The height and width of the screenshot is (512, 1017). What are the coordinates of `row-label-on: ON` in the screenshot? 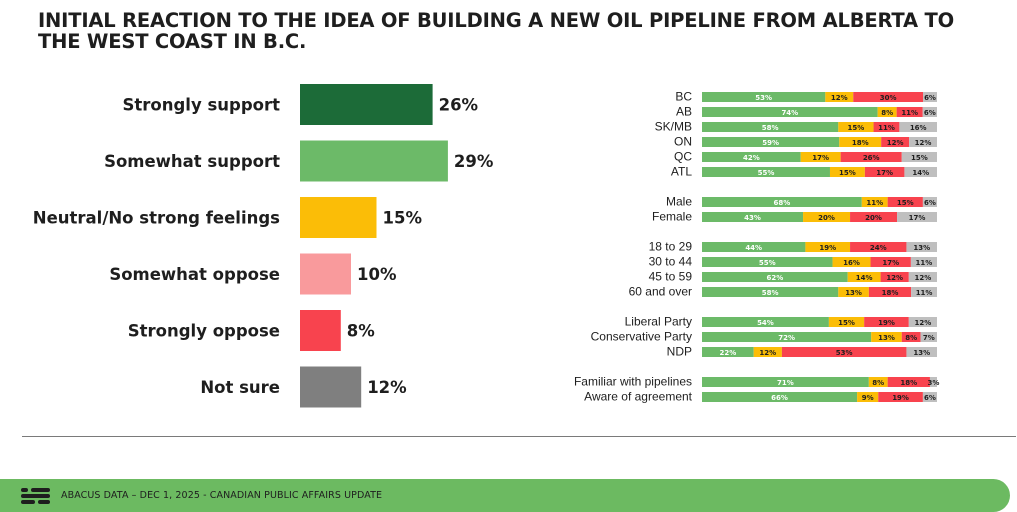 It's located at (683, 142).